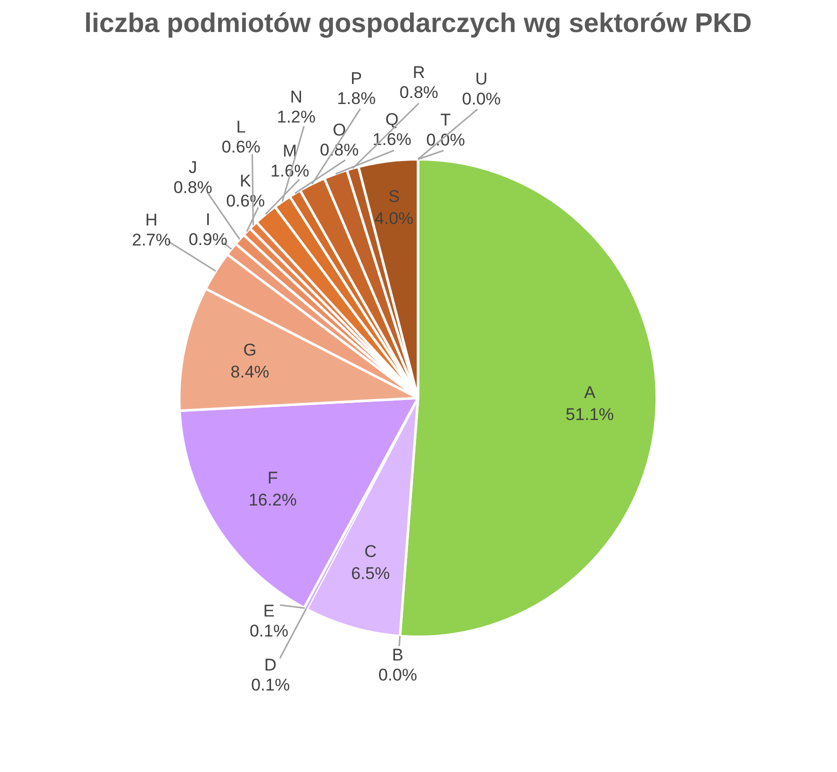 Image resolution: width=837 pixels, height=772 pixels. What do you see at coordinates (241, 126) in the screenshot?
I see `slice-label: L` at bounding box center [241, 126].